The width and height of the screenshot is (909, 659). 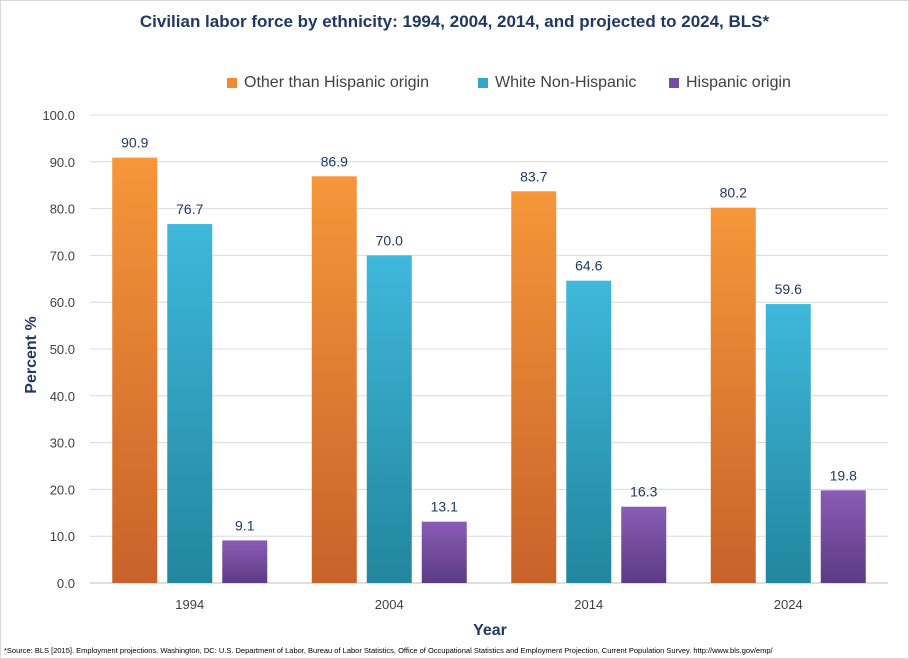 I want to click on legend-item-white-non-hispanic: White Non-Hispanic, so click(x=557, y=83).